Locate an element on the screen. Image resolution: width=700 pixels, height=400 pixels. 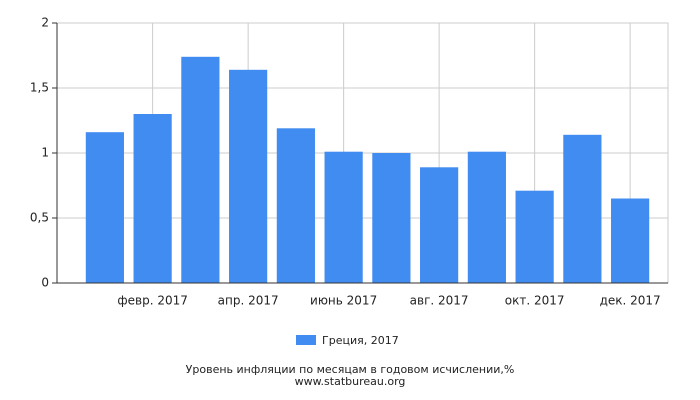
x-tick-label: июнь 2017 is located at coordinates (343, 301).